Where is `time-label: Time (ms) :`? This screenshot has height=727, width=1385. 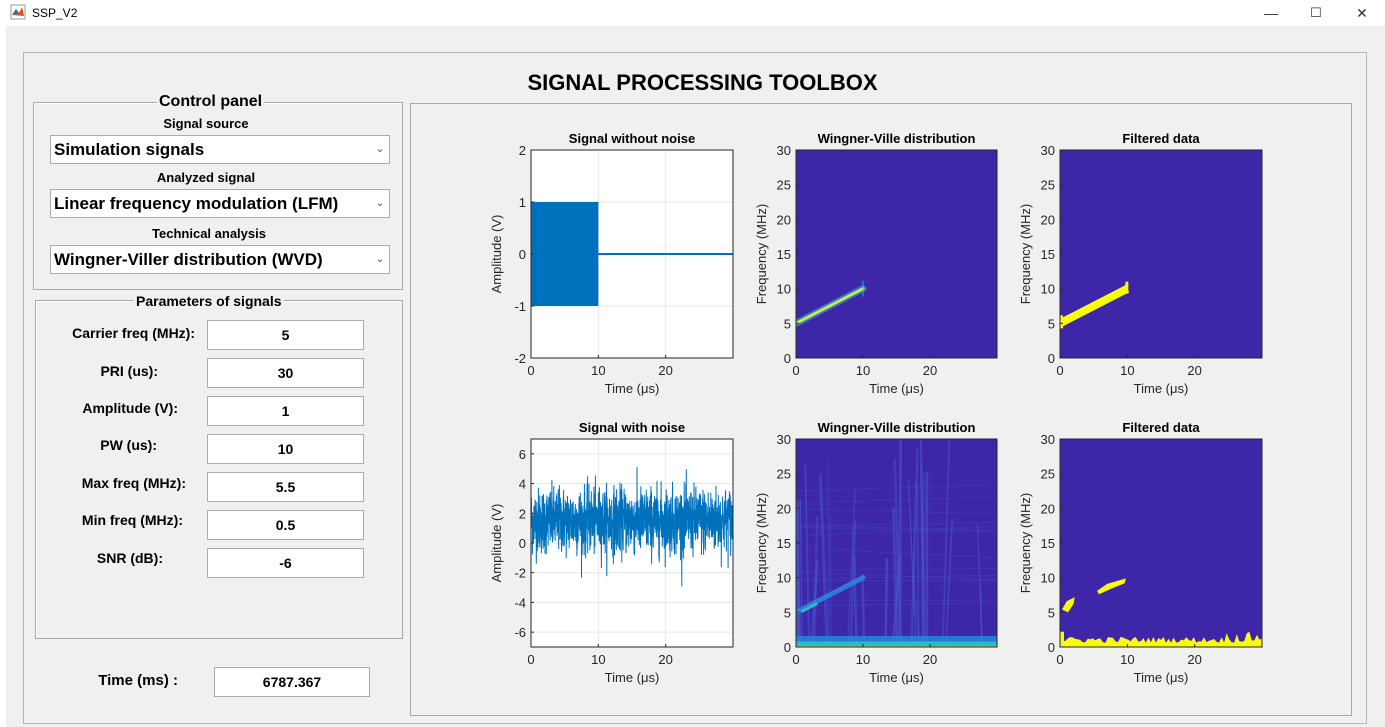
time-label: Time (ms) : is located at coordinates (138, 680).